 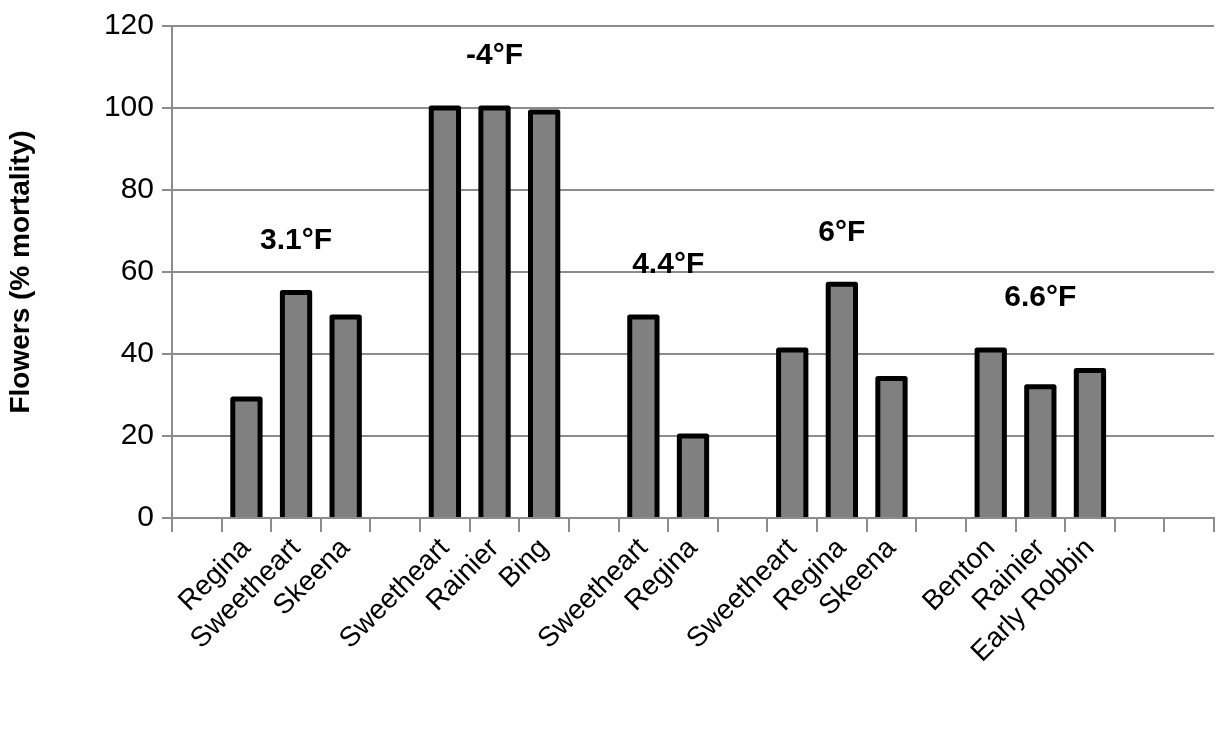 What do you see at coordinates (842, 230) in the screenshot?
I see `annotation: 6°F` at bounding box center [842, 230].